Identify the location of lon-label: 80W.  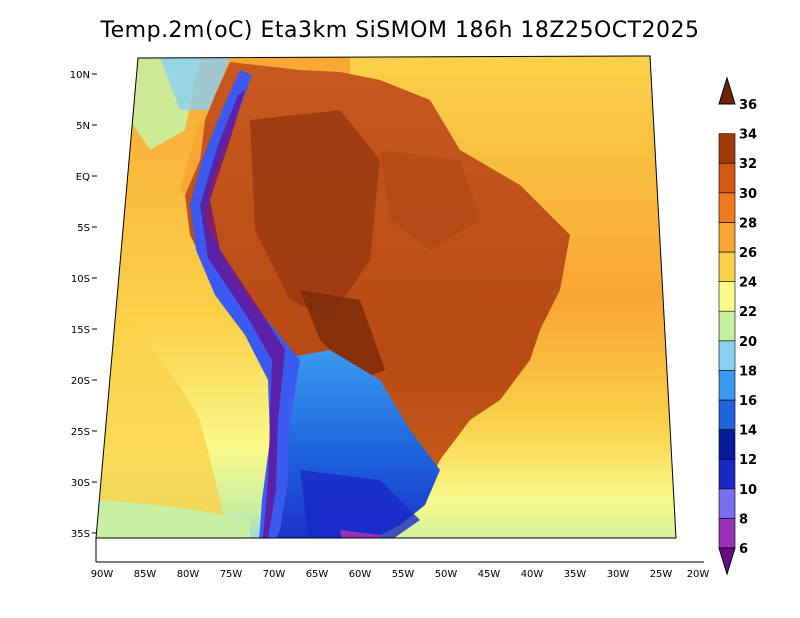
(188, 574).